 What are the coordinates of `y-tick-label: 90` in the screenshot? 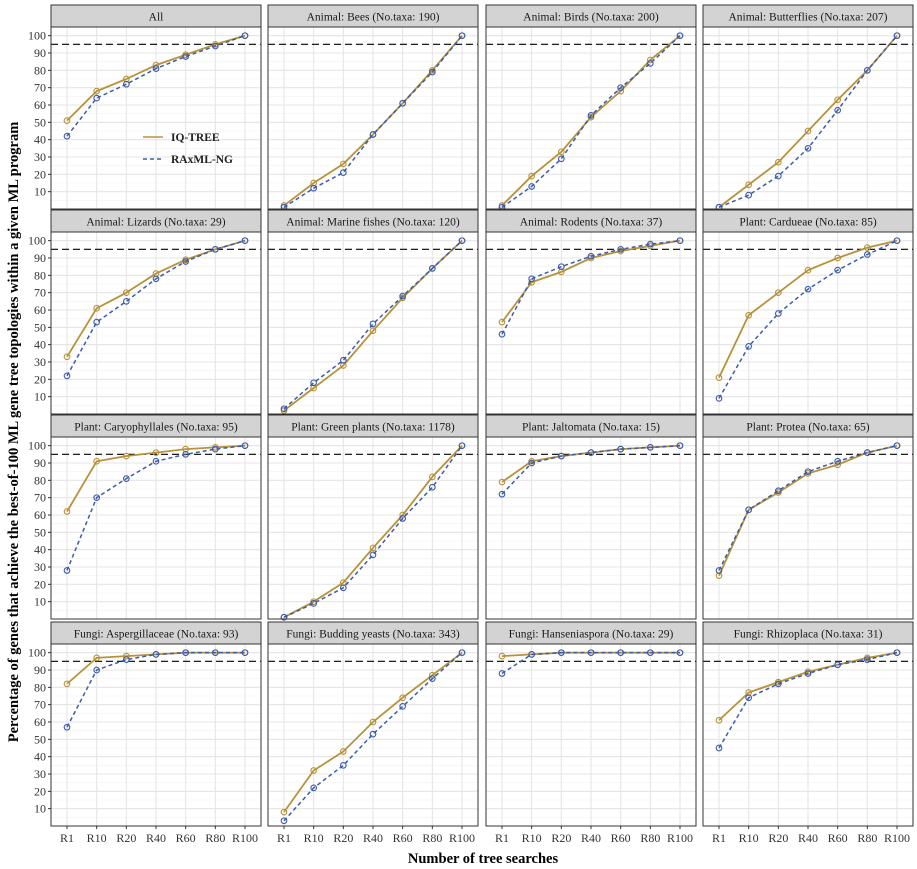 It's located at (40, 53).